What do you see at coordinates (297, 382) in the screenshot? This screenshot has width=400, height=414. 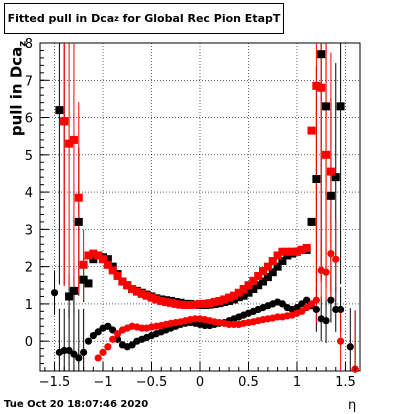 I see `x-tick-label: 1` at bounding box center [297, 382].